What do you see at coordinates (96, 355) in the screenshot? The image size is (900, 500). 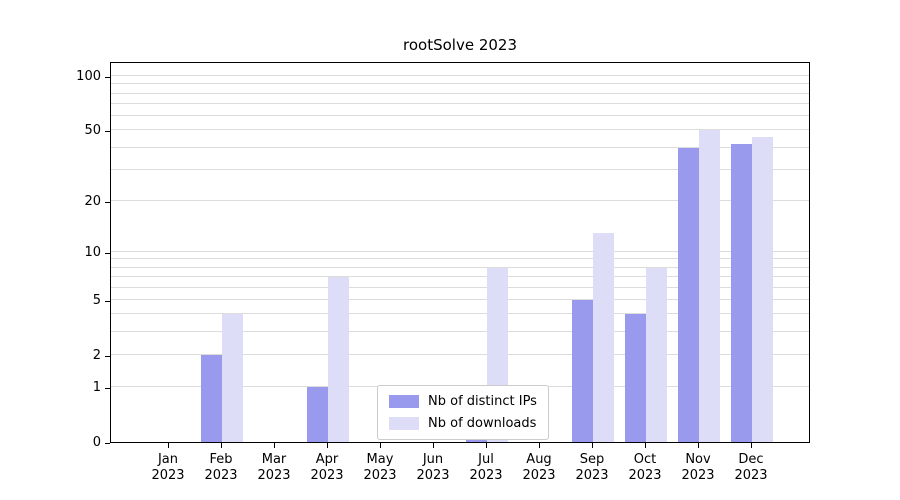 I see `y-tick-label-2: 2` at bounding box center [96, 355].